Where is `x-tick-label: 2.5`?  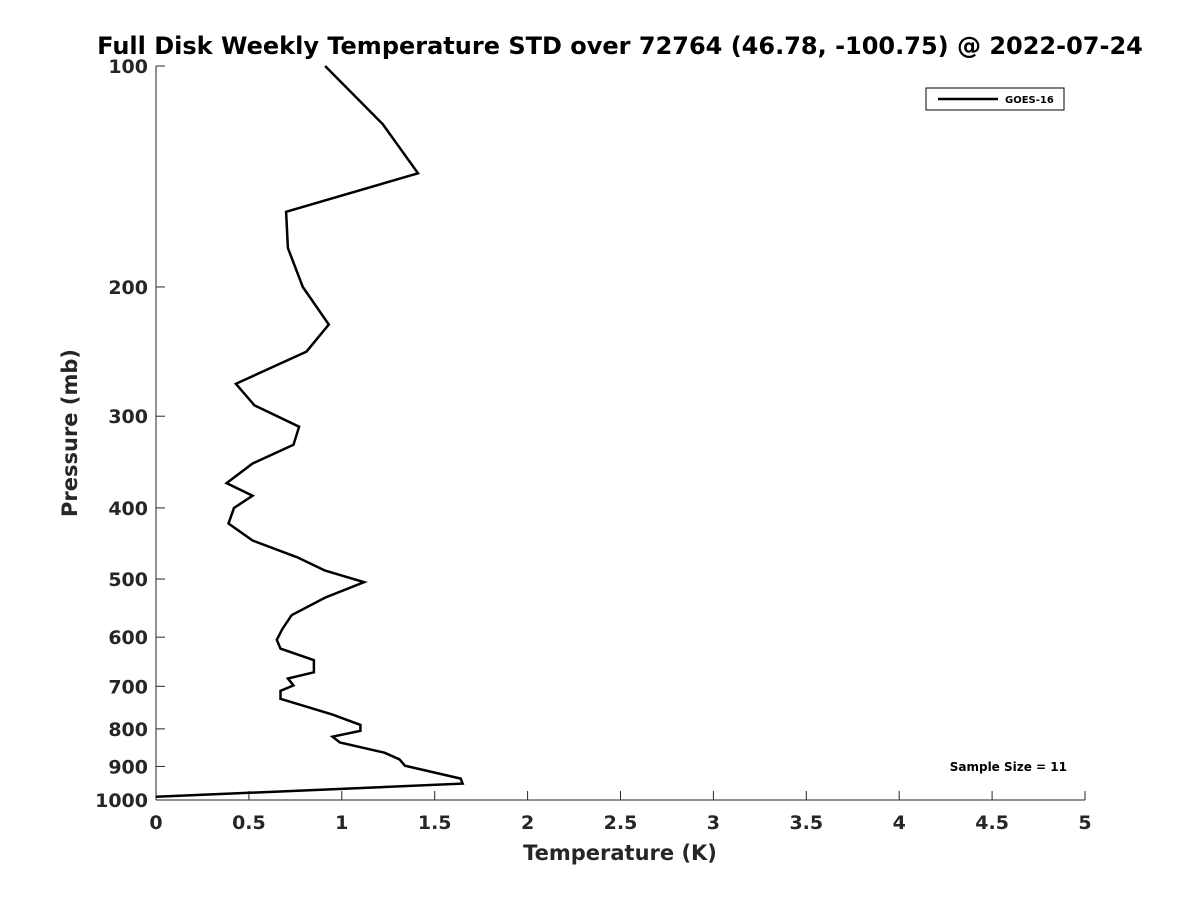 x-tick-label: 2.5 is located at coordinates (621, 823).